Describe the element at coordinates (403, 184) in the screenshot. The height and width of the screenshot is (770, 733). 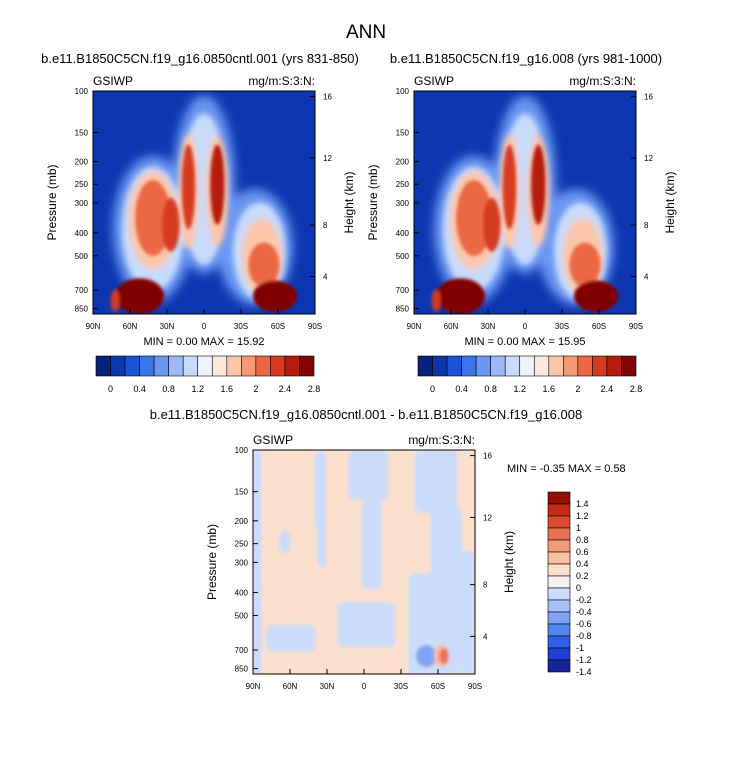
I see `y-tick-label: 250` at that location.